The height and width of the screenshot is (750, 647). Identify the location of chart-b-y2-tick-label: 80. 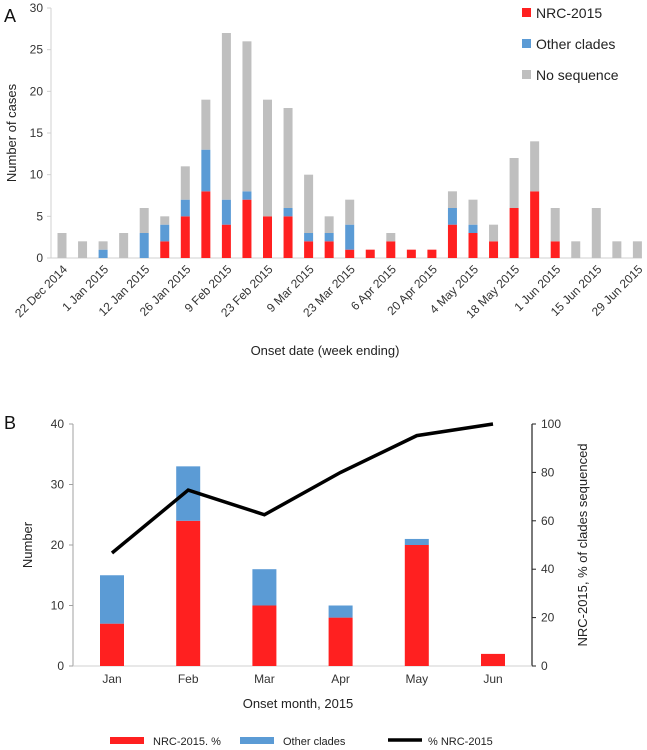
(548, 472).